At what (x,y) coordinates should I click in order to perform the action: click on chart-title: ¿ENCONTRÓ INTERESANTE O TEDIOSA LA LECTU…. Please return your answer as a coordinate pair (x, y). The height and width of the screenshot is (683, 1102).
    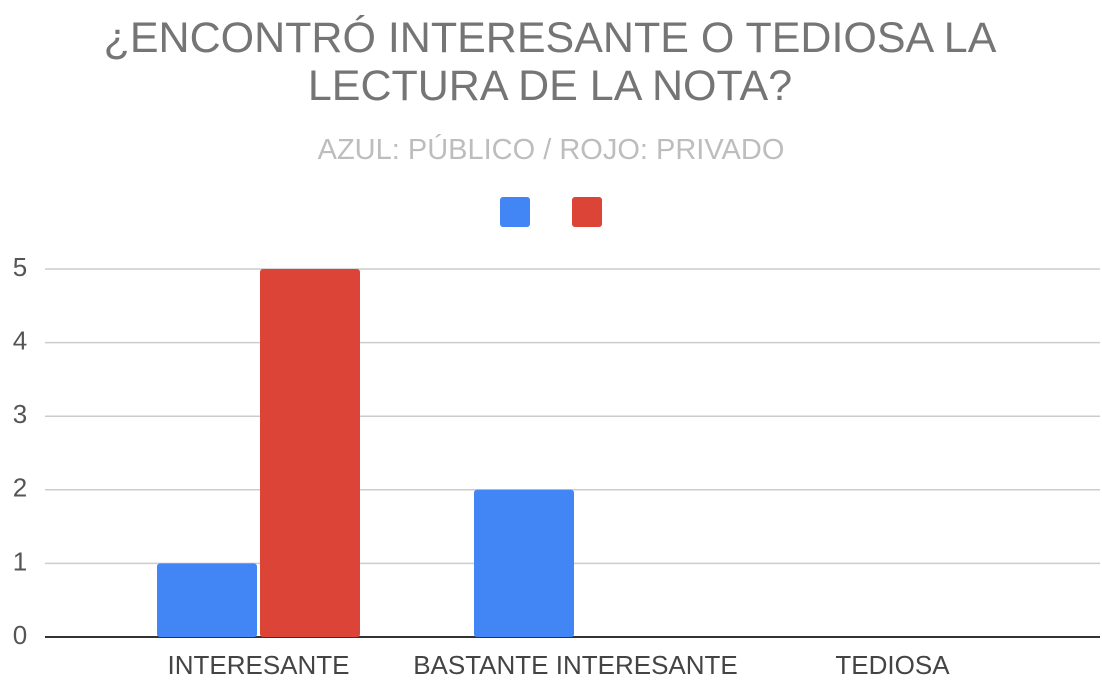
    Looking at the image, I should click on (550, 62).